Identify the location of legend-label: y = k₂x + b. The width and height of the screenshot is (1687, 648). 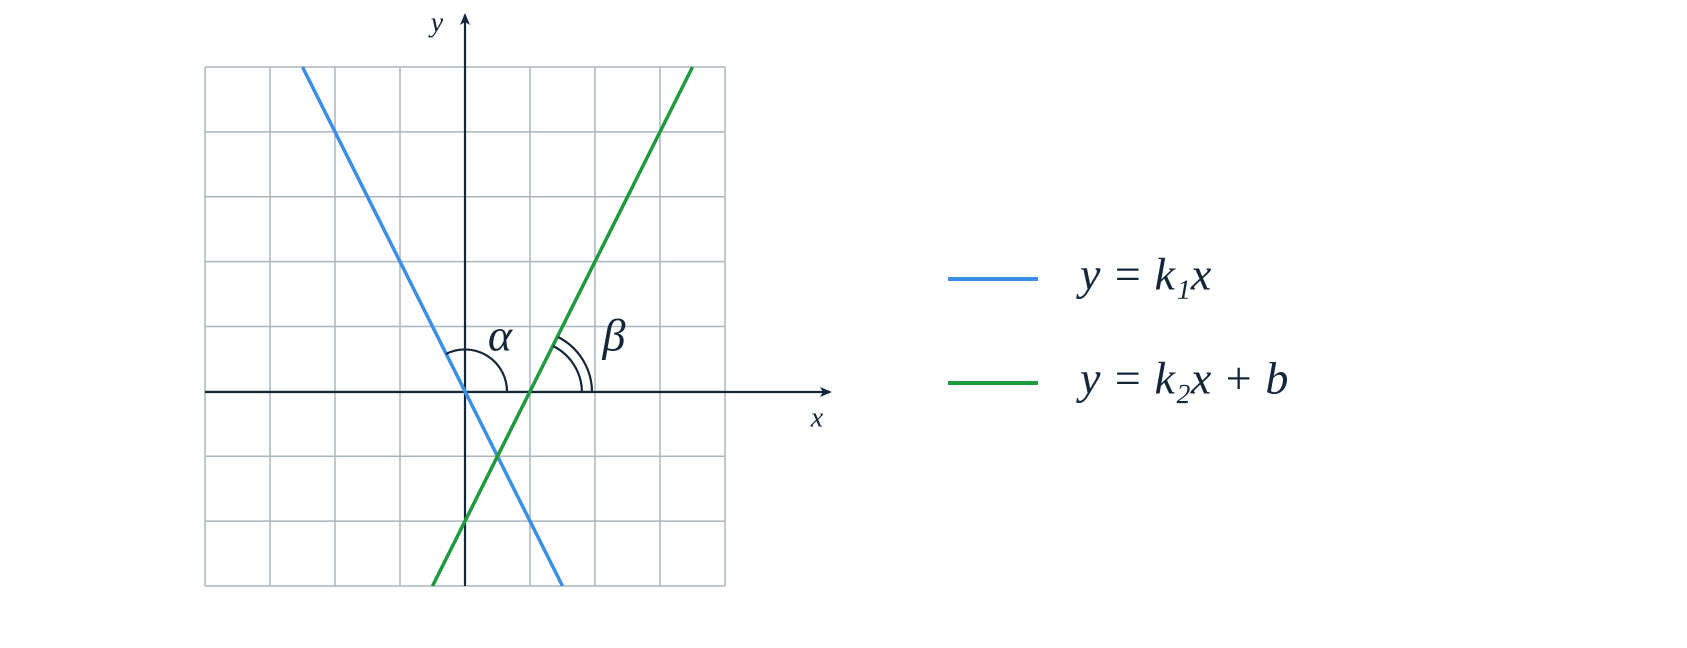
(1182, 378).